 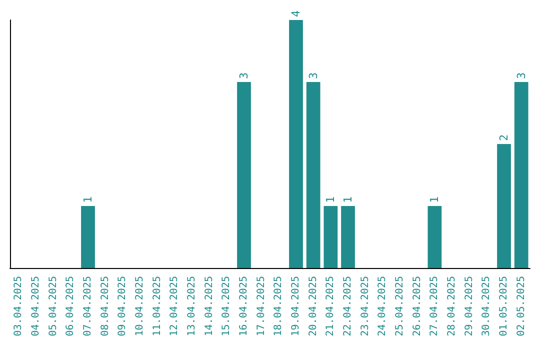 I want to click on x-tick-label: 03.04.2025, so click(x=18, y=306).